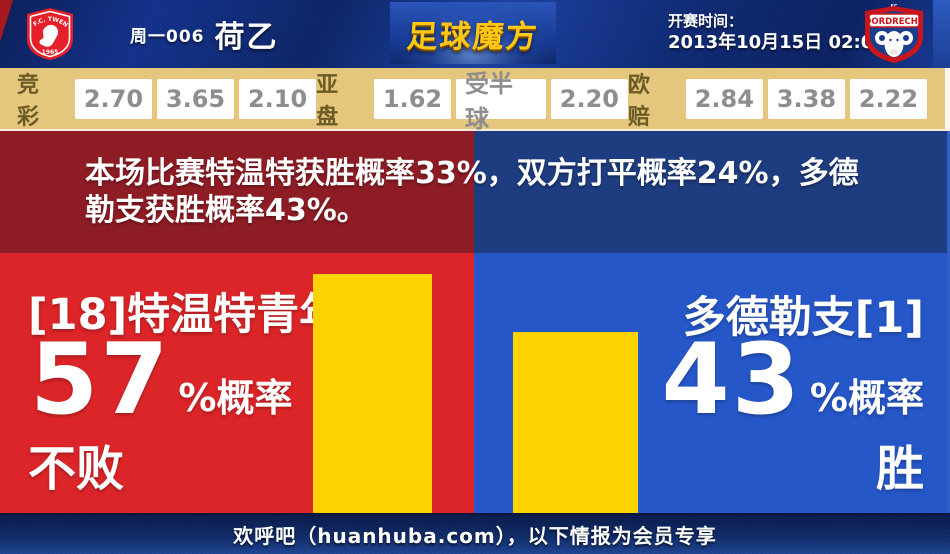 The image size is (950, 554). I want to click on kickoff-info: 开赛时间： 2013年10月15日 02:00, so click(777, 32).